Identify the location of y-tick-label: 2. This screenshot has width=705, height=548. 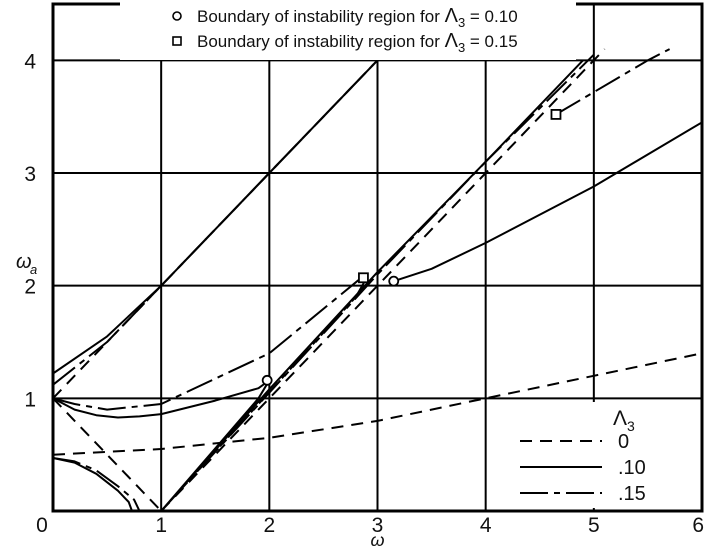
(30, 287).